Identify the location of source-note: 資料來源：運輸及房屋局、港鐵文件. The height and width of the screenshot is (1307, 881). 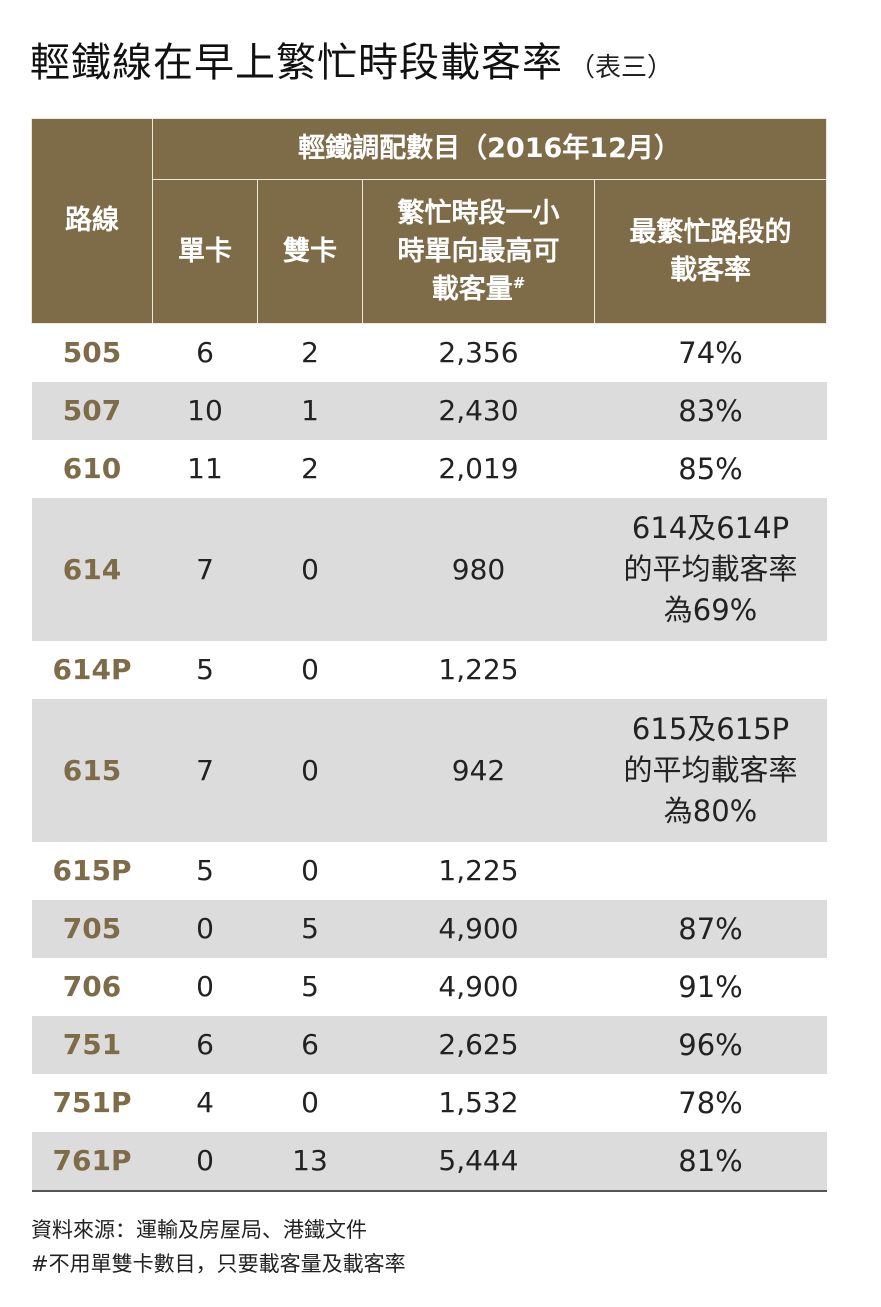
(199, 1230).